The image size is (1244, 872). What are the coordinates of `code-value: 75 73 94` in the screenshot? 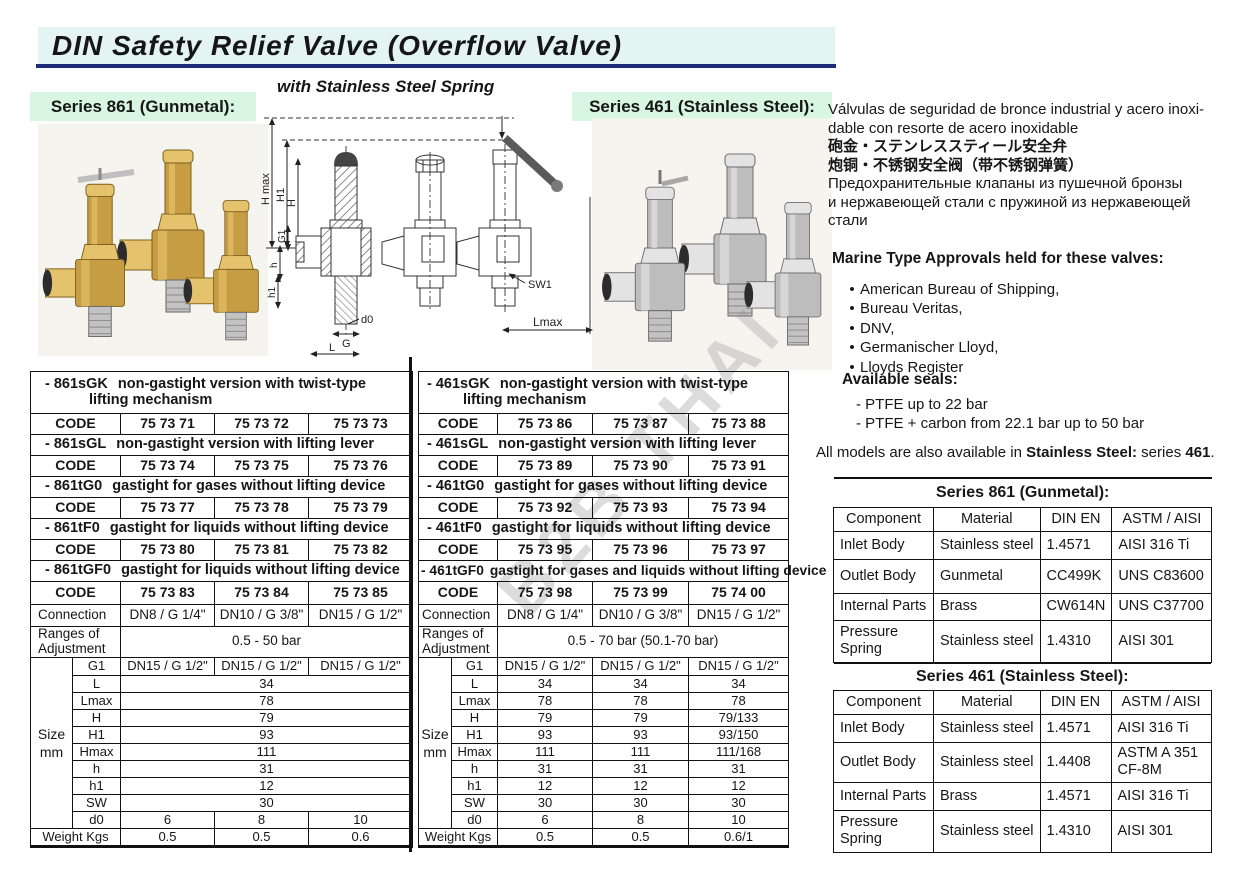 It's located at (738, 508).